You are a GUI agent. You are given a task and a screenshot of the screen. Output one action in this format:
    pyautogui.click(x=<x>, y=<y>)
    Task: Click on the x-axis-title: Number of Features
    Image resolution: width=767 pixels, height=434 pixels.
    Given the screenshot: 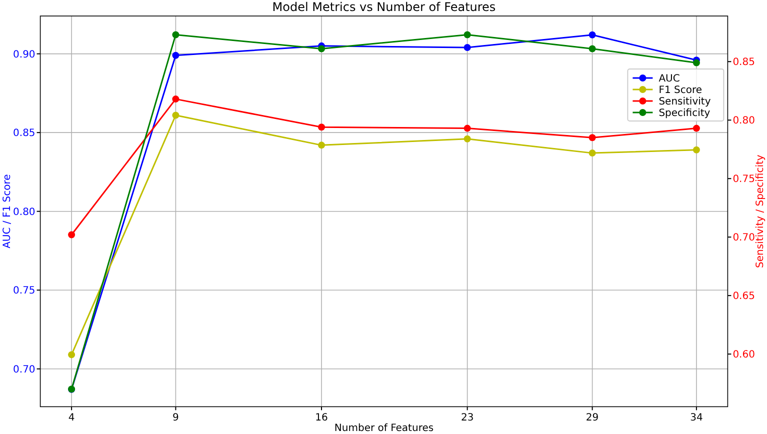 What is the action you would take?
    pyautogui.click(x=384, y=428)
    